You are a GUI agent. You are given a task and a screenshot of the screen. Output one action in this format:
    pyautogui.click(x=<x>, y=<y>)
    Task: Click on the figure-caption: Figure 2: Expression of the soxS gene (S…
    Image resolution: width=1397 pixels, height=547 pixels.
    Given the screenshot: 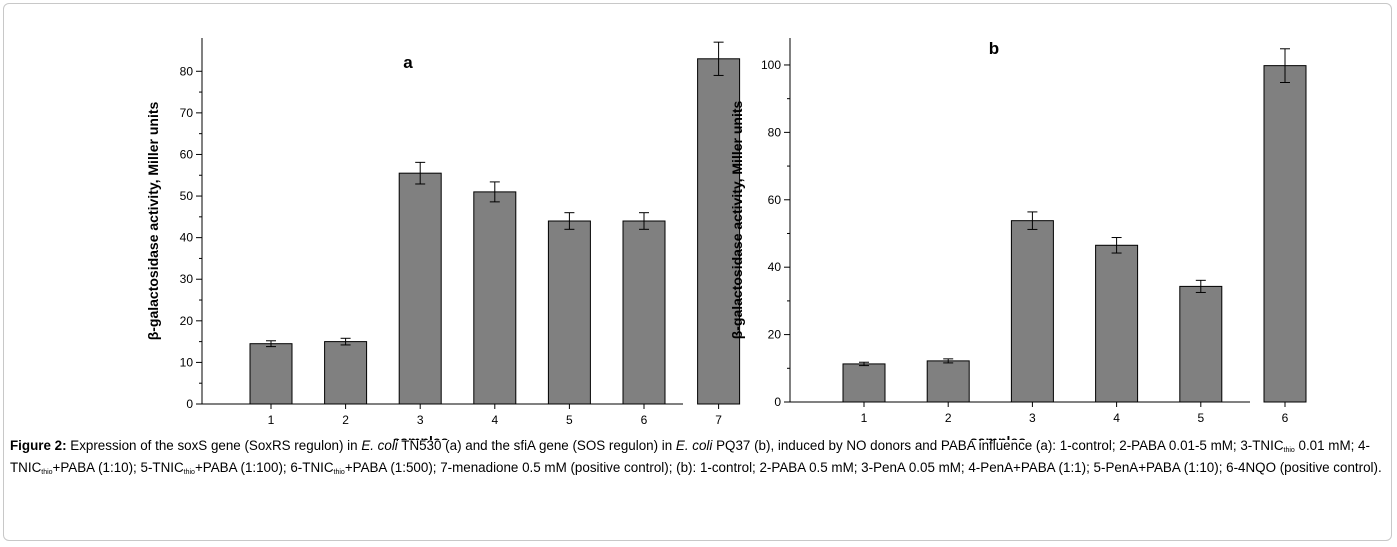 What is the action you would take?
    pyautogui.click(x=697, y=459)
    